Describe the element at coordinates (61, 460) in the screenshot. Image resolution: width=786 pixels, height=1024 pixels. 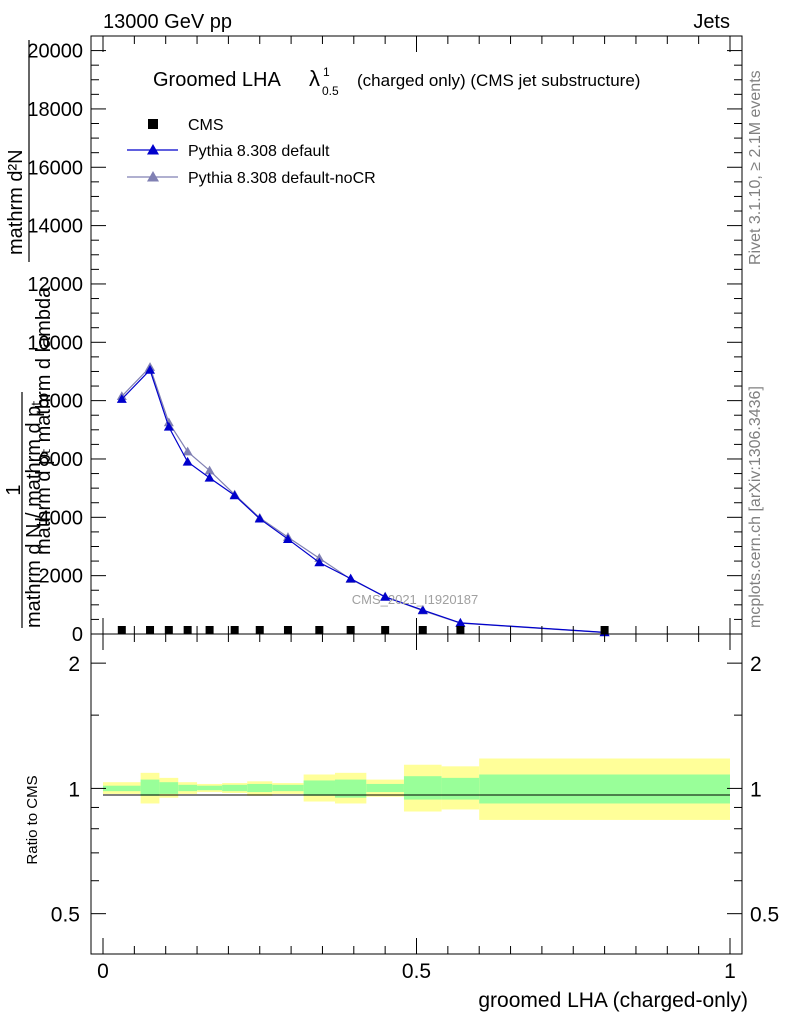
I see `main-ytick-label: 6000` at that location.